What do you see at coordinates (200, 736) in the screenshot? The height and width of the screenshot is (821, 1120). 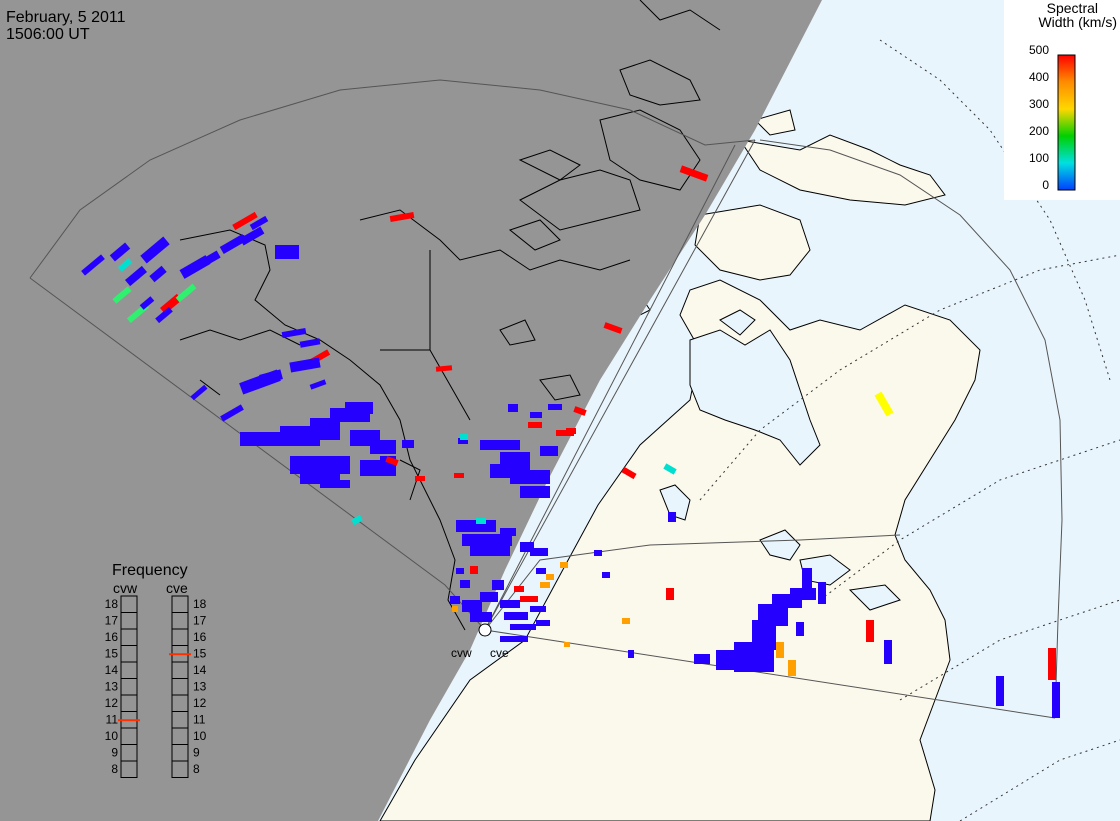 I see `frequency-scale-label: 10` at bounding box center [200, 736].